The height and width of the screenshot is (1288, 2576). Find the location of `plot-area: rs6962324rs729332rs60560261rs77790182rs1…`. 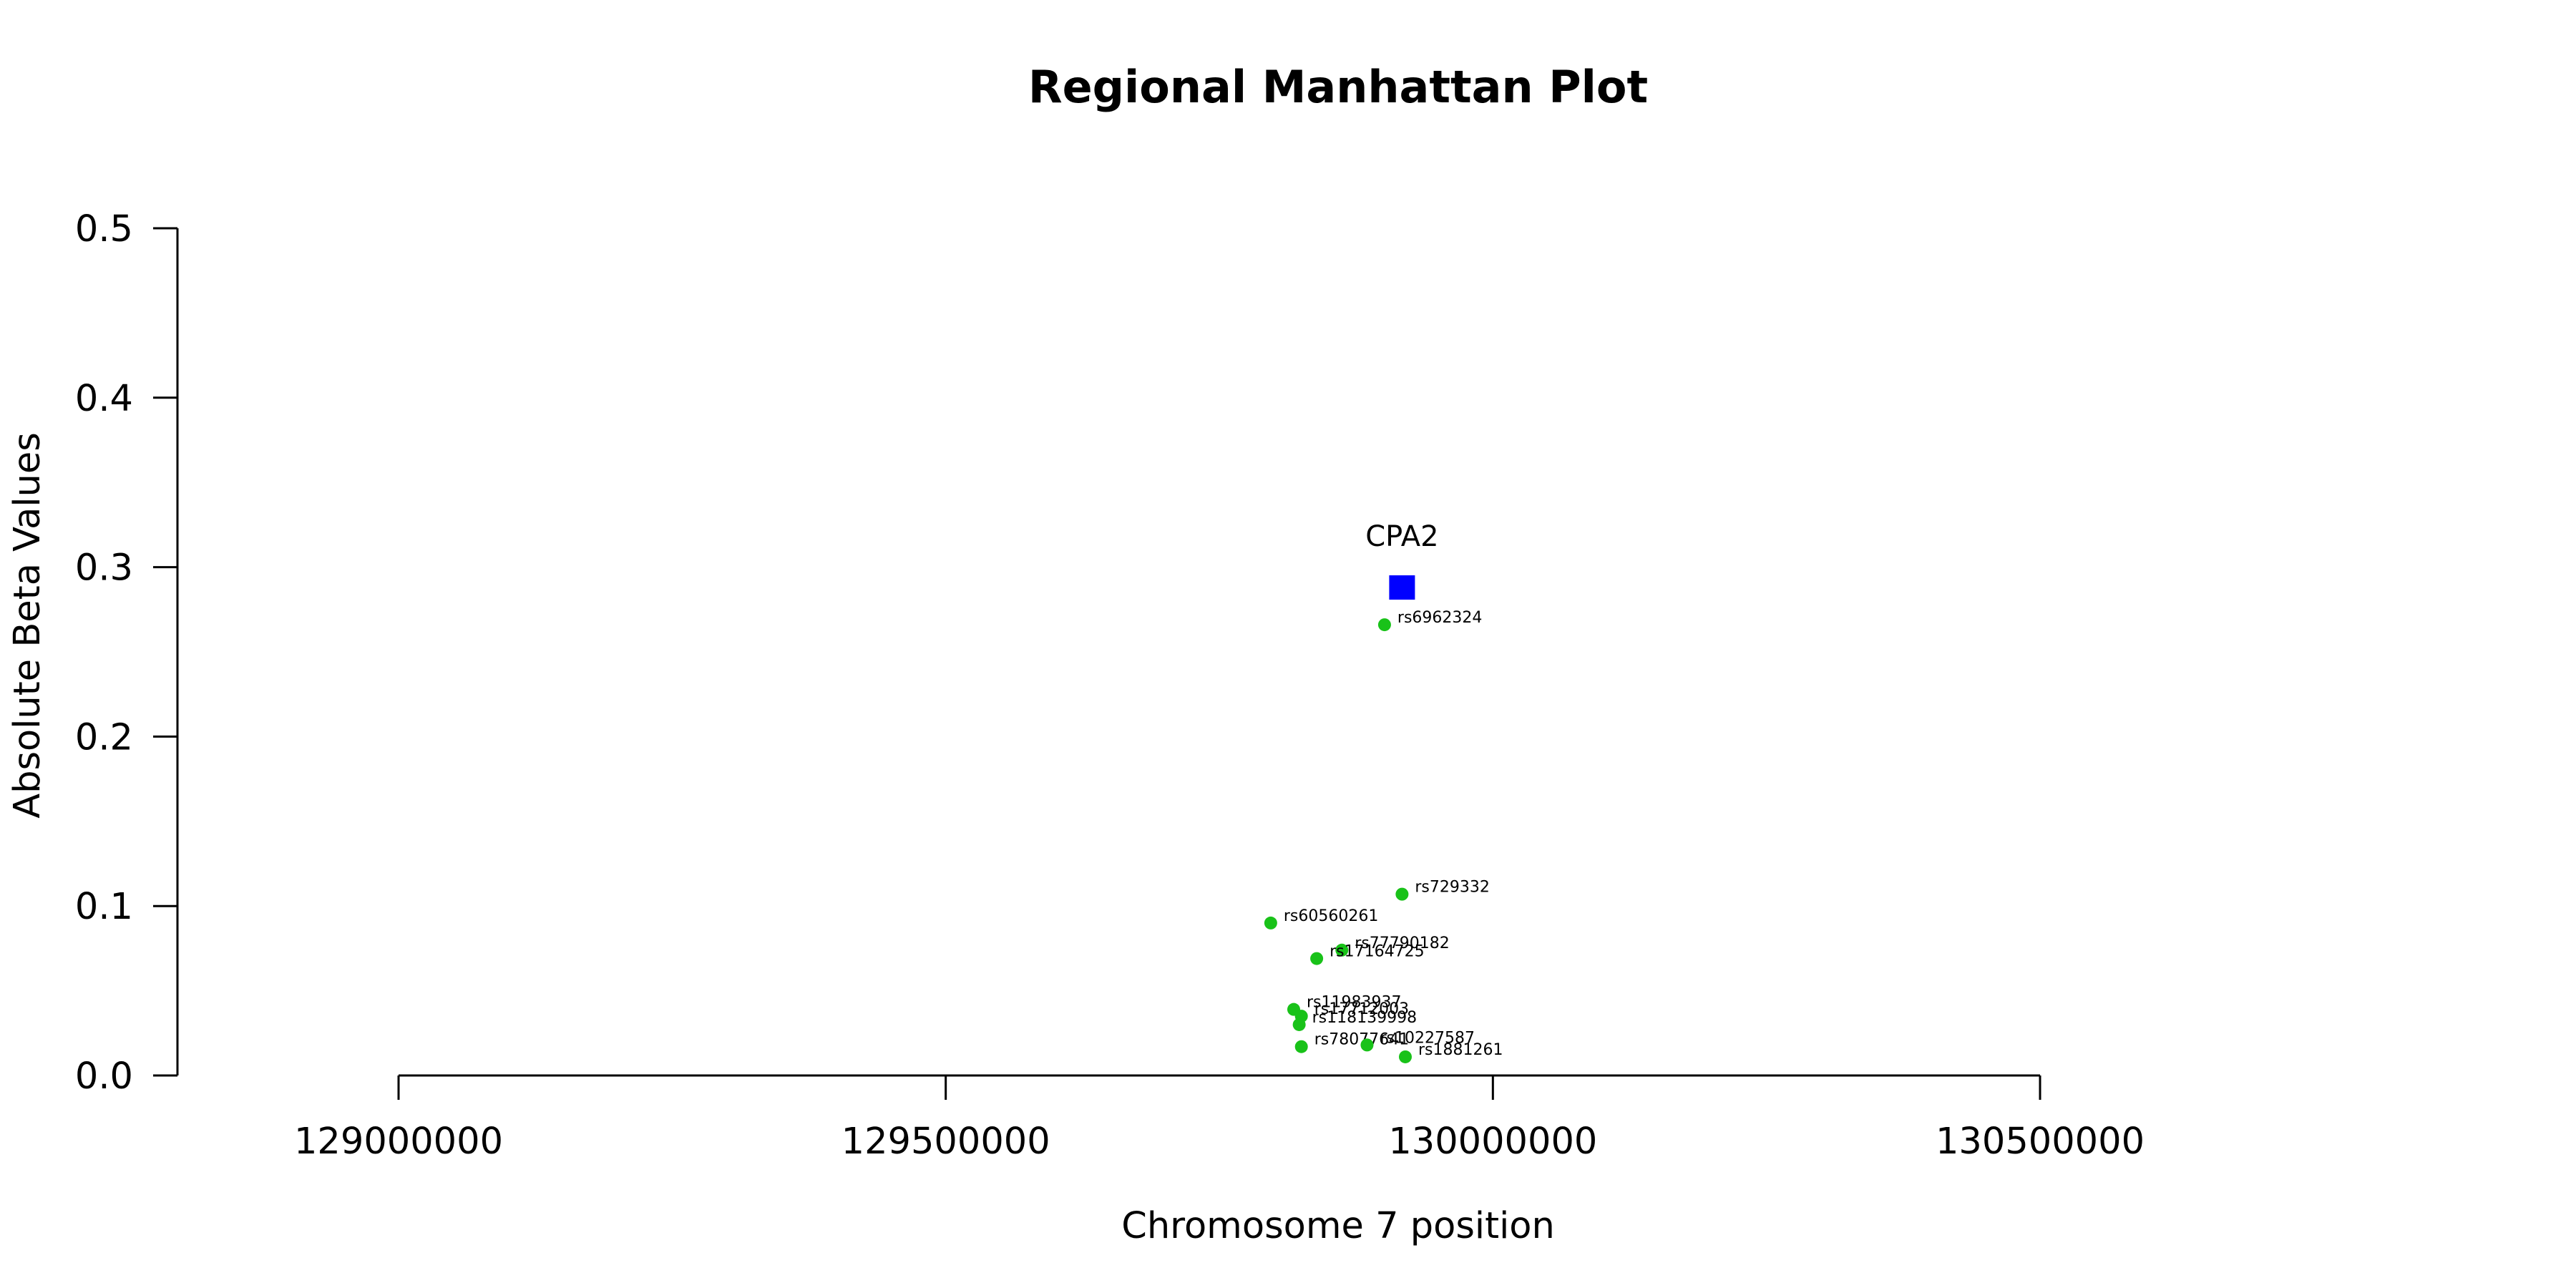

plot-area: rs6962324rs729332rs60560261rs77790182rs1… is located at coordinates (1383, 791).